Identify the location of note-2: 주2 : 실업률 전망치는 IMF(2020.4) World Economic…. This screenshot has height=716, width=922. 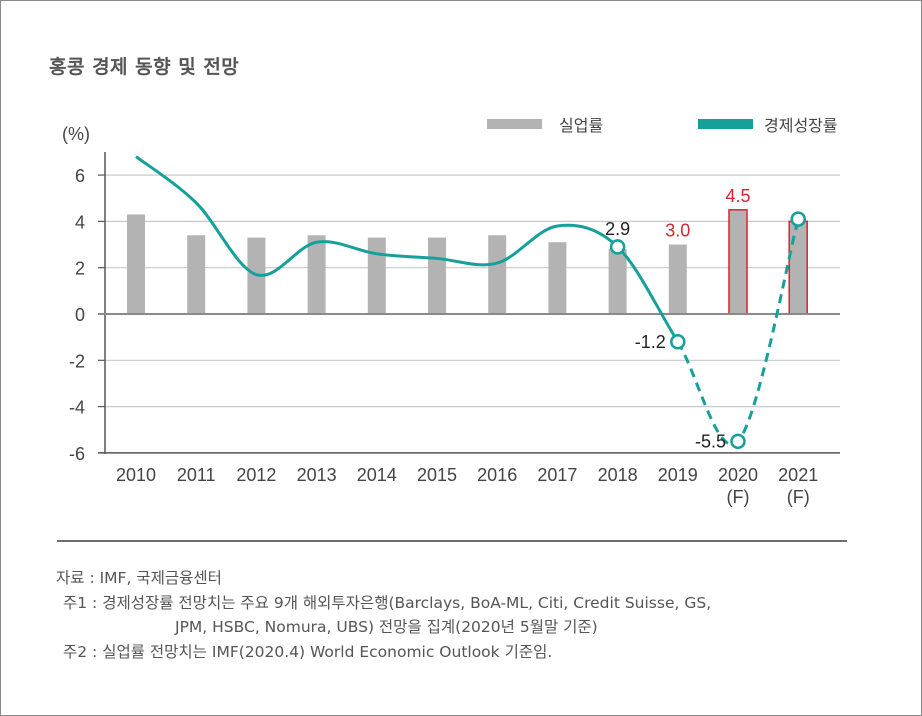
(308, 651).